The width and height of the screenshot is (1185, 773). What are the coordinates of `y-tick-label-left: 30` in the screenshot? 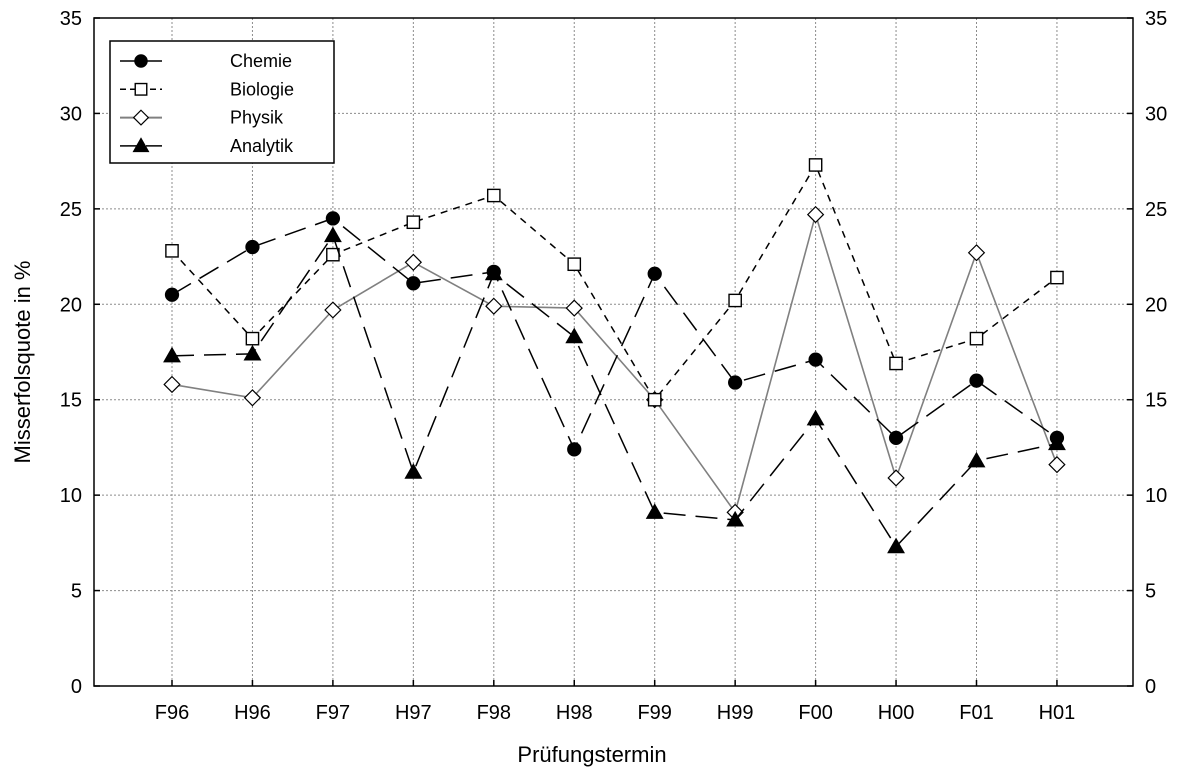 It's located at (71, 114).